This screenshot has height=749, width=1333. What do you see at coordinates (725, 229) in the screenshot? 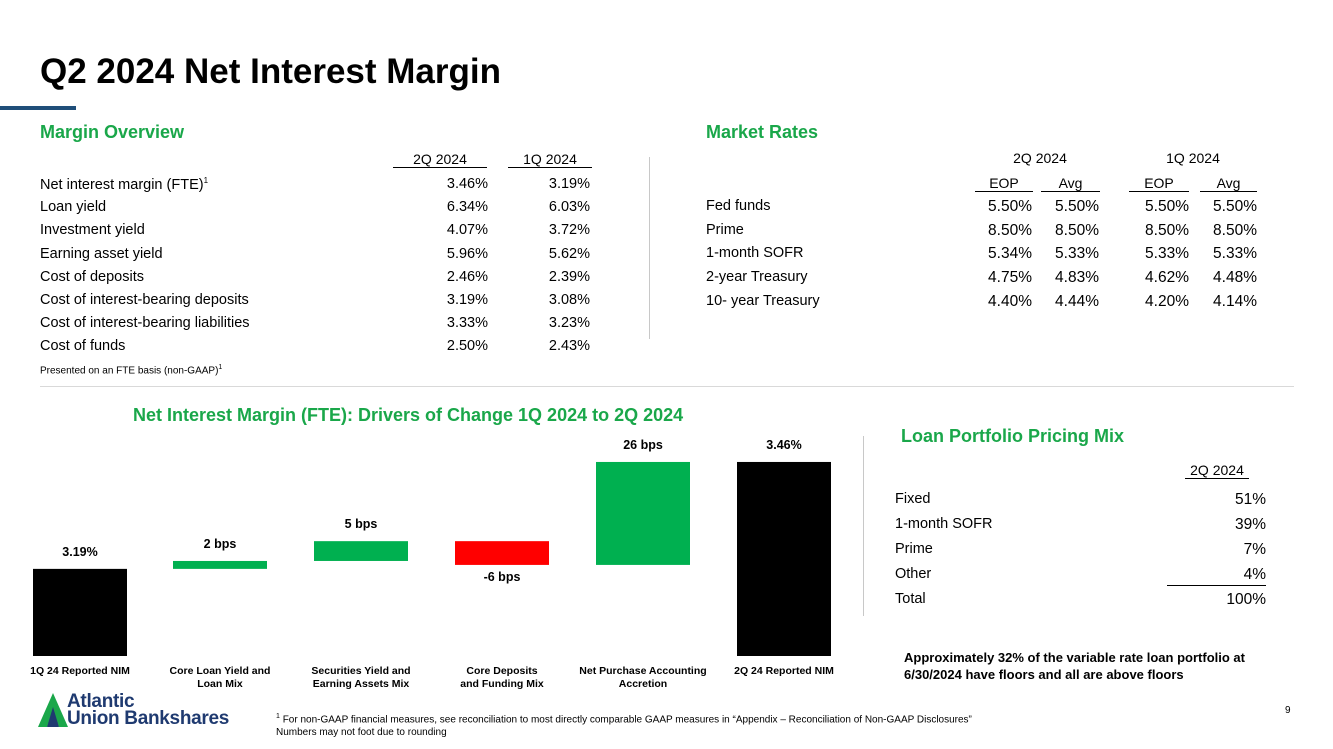
I see `market-row-label: Prime` at bounding box center [725, 229].